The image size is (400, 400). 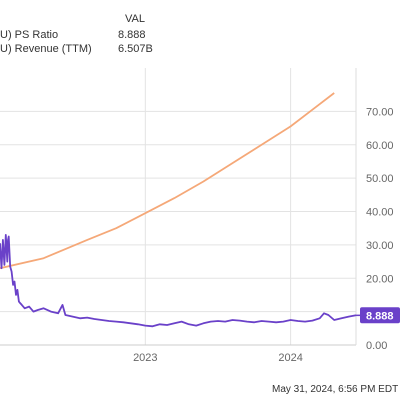 I want to click on y-tick-label: 60.00, so click(x=380, y=146).